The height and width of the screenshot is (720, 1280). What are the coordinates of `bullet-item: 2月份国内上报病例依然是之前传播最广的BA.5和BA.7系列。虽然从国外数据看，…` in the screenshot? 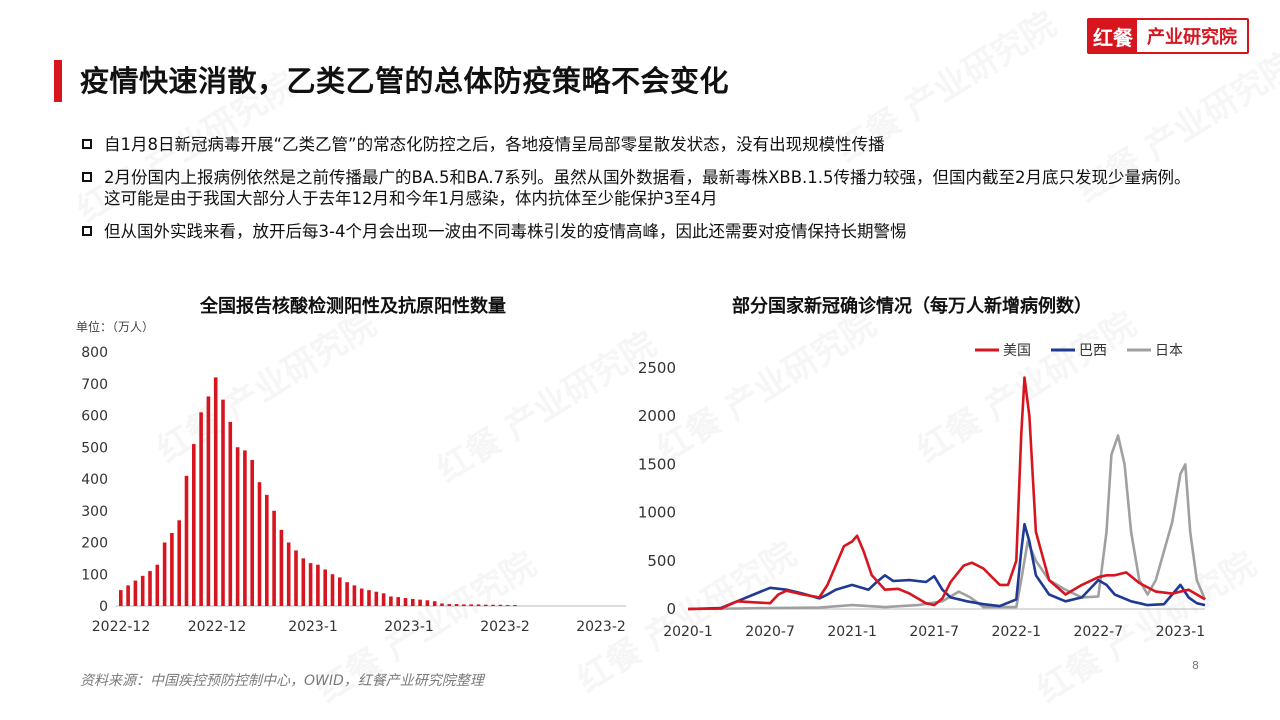 It's located at (642, 188).